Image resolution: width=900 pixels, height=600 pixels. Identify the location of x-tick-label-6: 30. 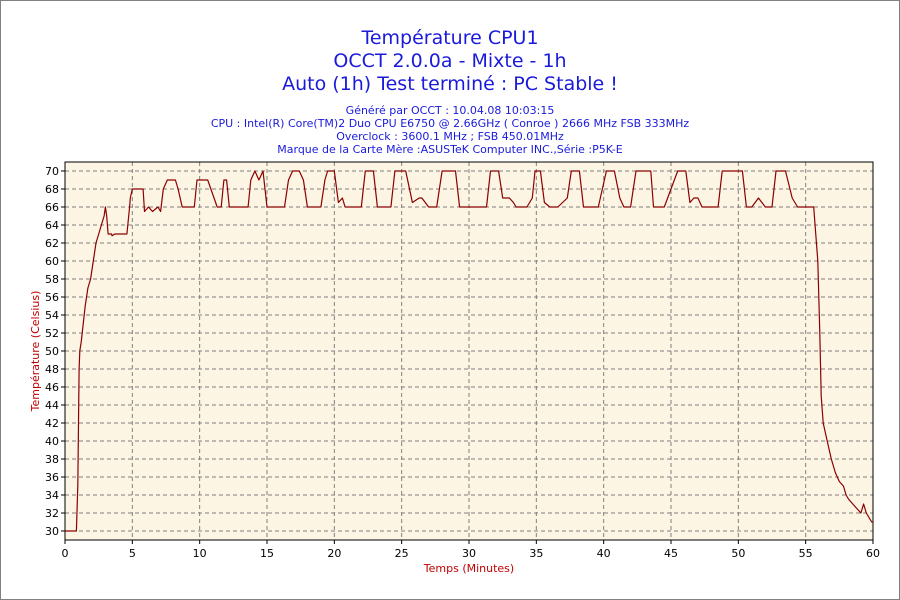
(469, 553).